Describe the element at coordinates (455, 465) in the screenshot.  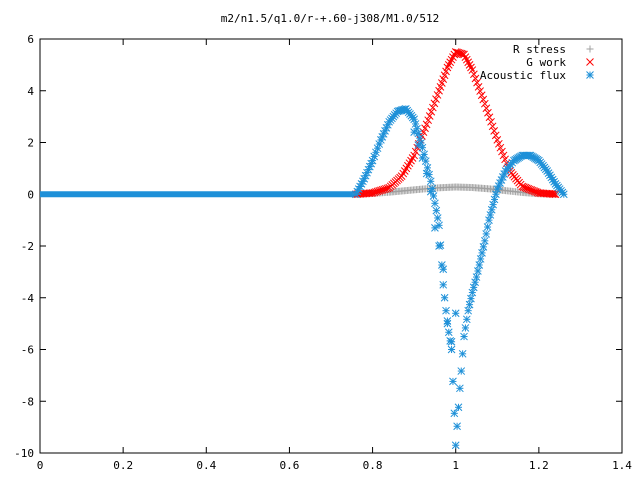
I see `x-tick-label: 1` at that location.